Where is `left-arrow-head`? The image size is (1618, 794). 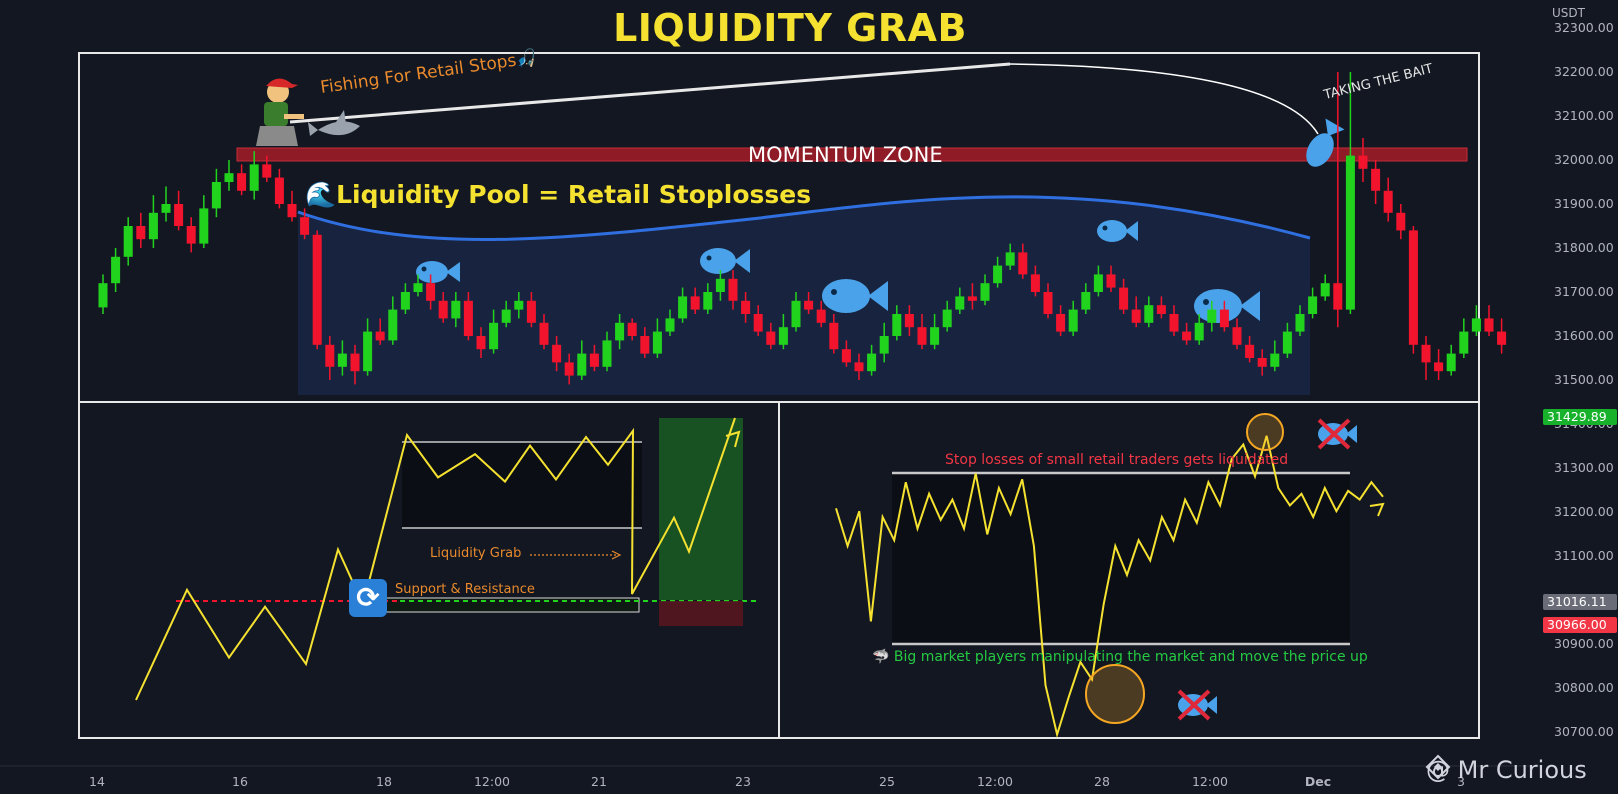
left-arrow-head is located at coordinates (733, 439).